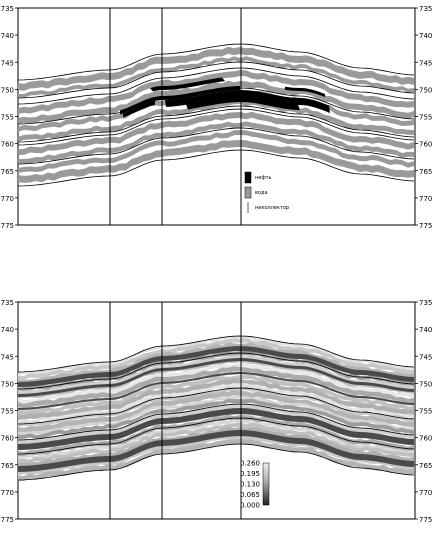 The width and height of the screenshot is (432, 533). I want to click on legend-label: нефть, so click(263, 178).